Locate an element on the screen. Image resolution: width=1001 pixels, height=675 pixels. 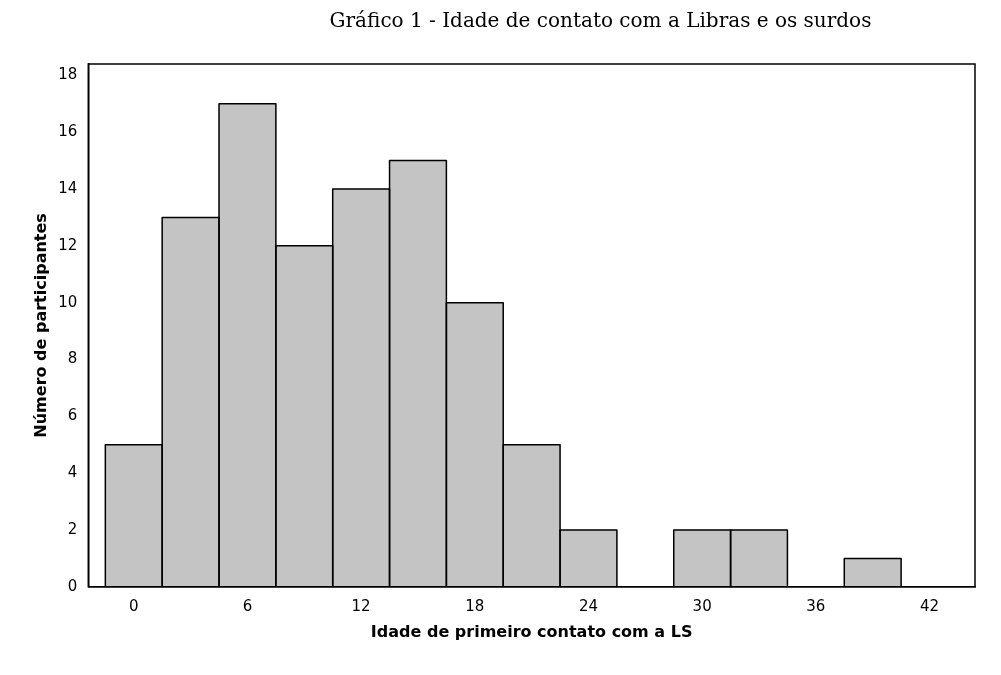
x-tick-label: 12 is located at coordinates (361, 605).